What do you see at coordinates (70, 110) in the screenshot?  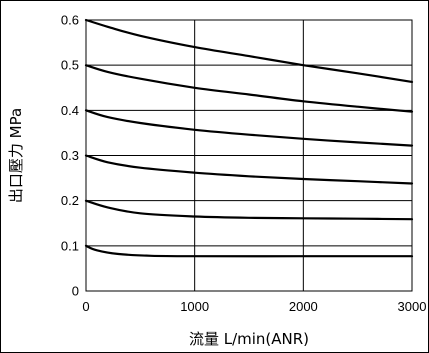 I see `y-tick-label: 0.4` at bounding box center [70, 110].